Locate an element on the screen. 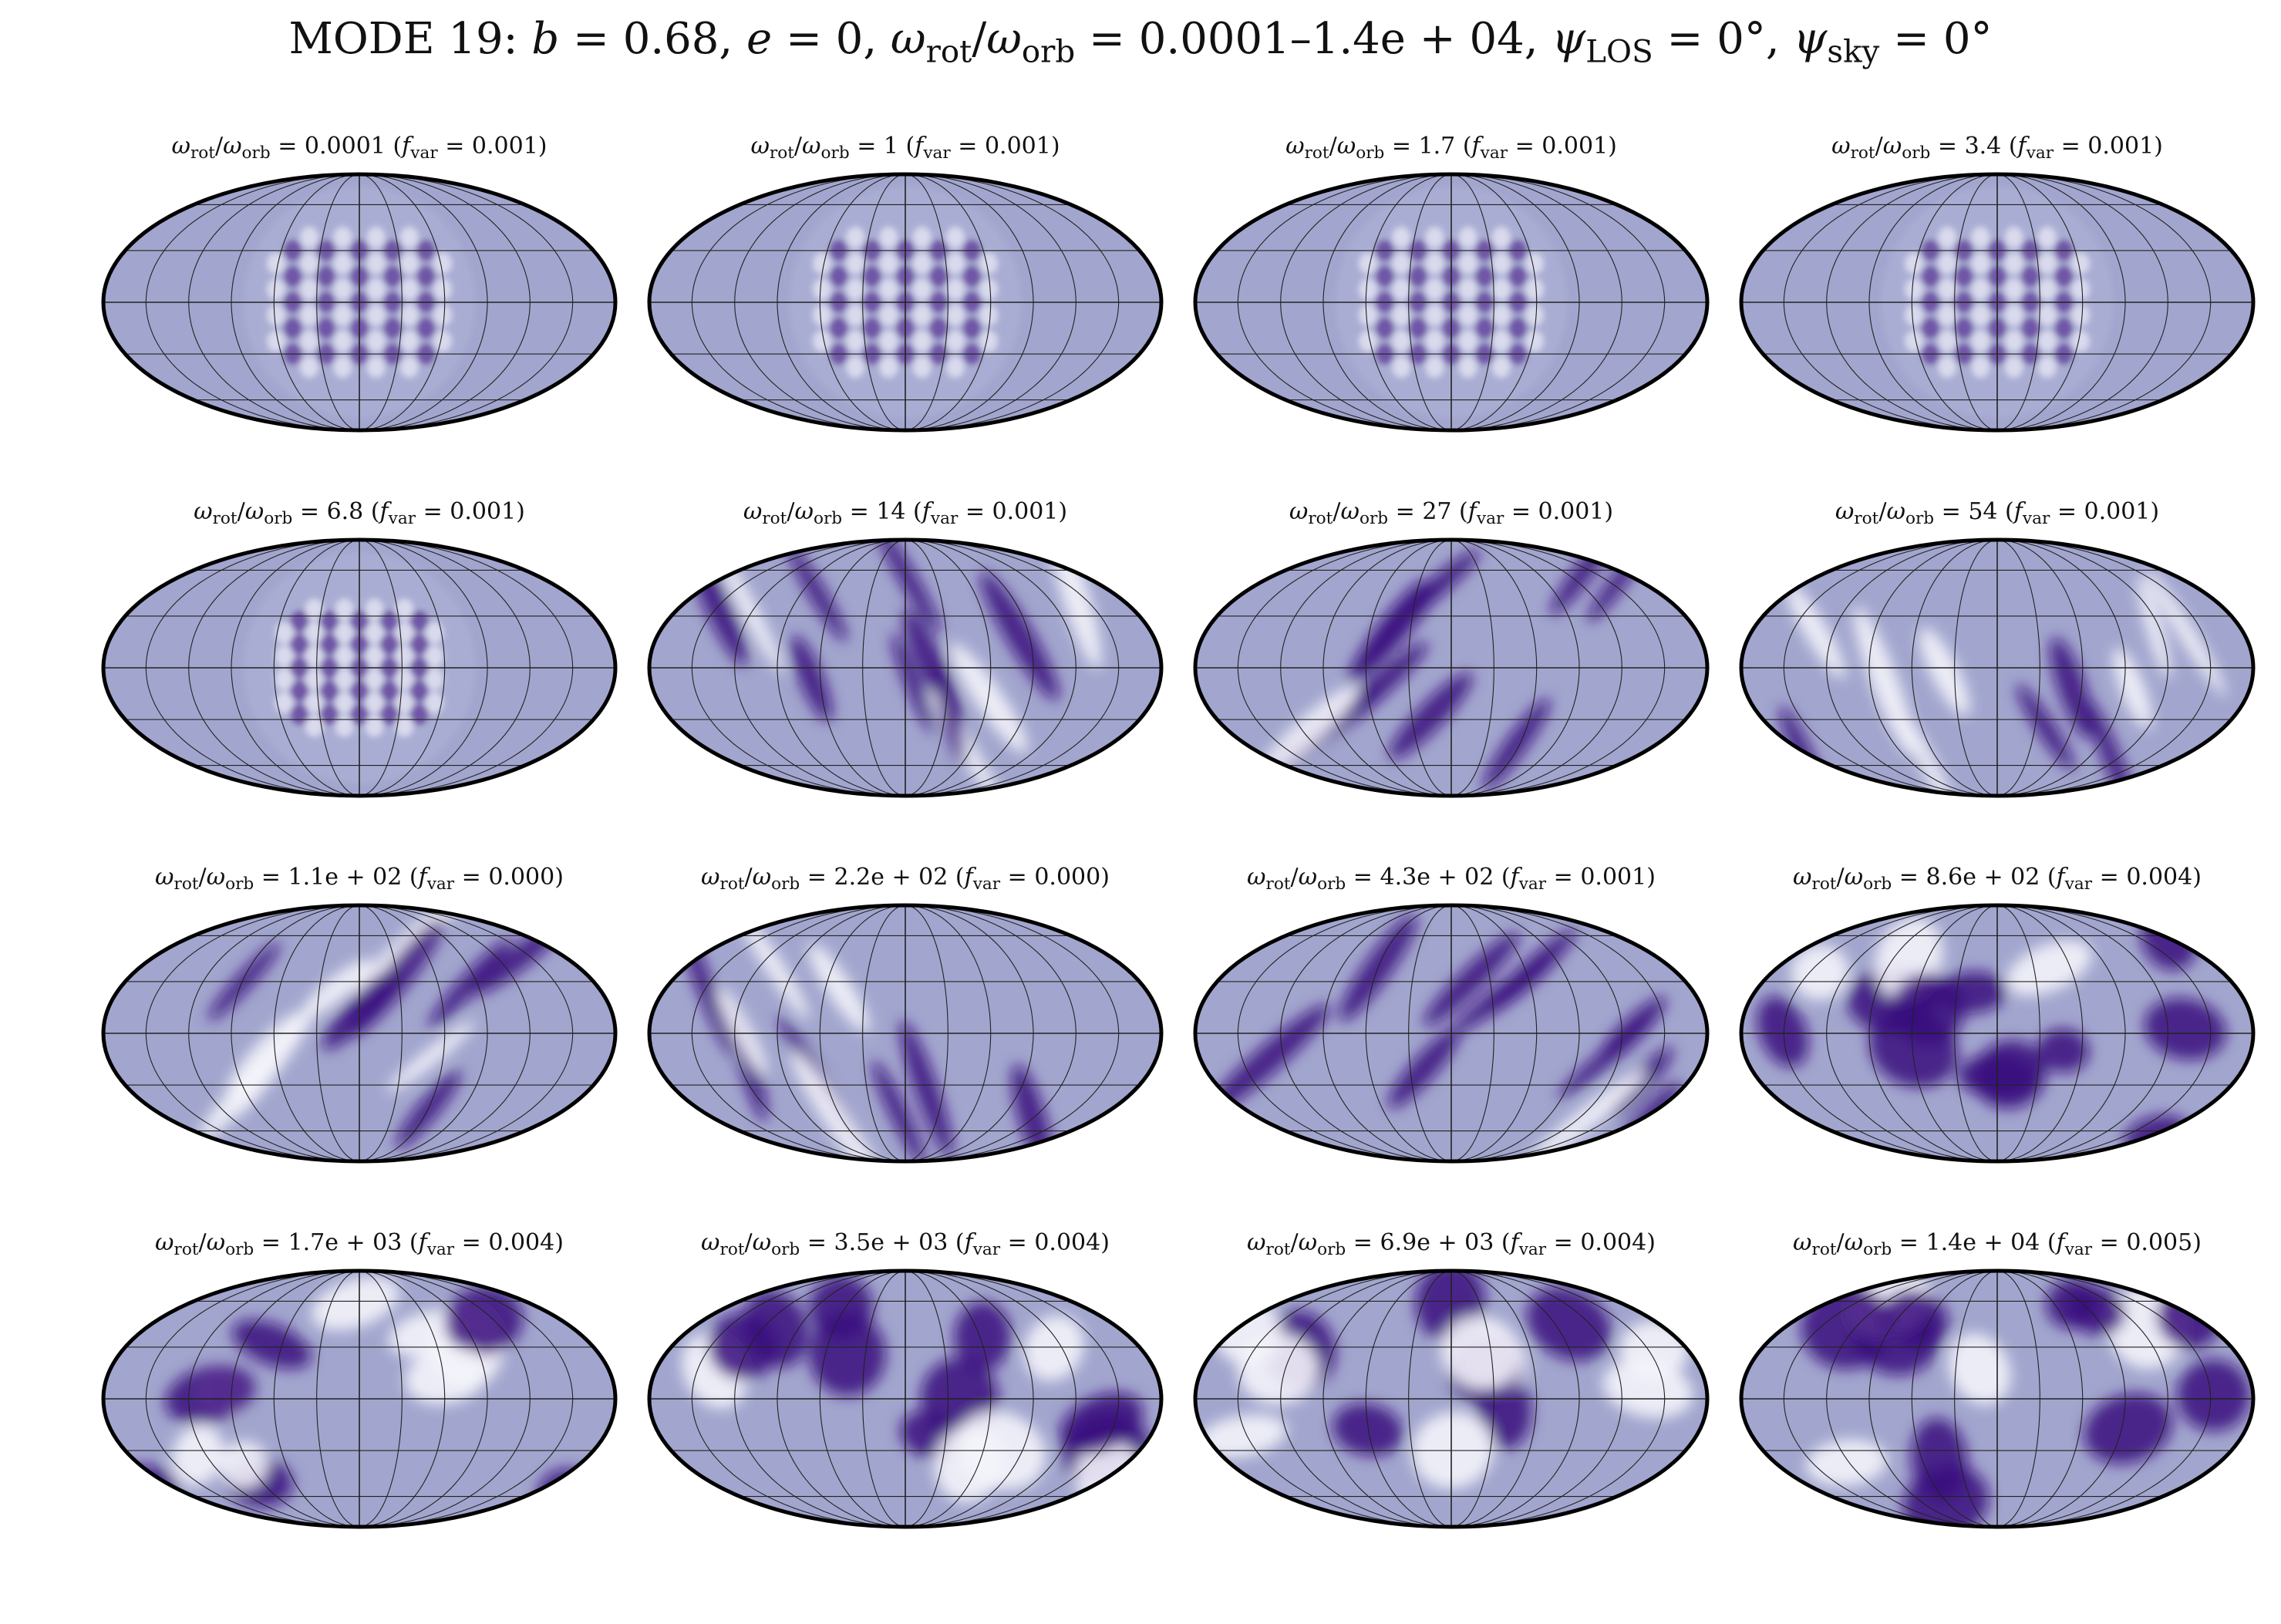  panel-ratio: 6.8 is located at coordinates (345, 512).